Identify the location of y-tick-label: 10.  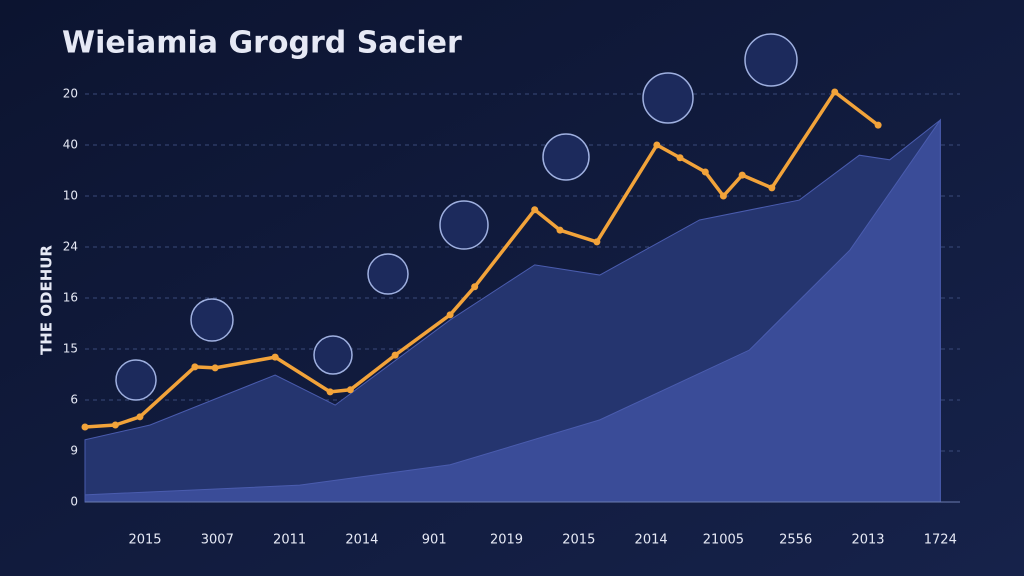
(70, 196).